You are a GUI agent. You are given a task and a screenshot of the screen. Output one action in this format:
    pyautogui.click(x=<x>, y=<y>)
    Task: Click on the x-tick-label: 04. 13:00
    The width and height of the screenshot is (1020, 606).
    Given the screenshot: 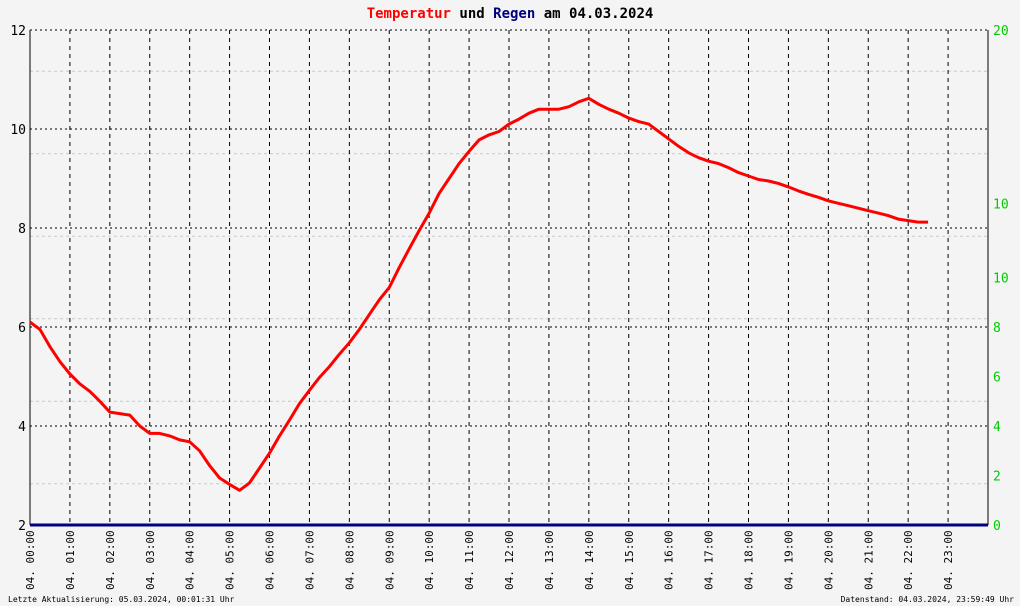 What is the action you would take?
    pyautogui.click(x=549, y=560)
    